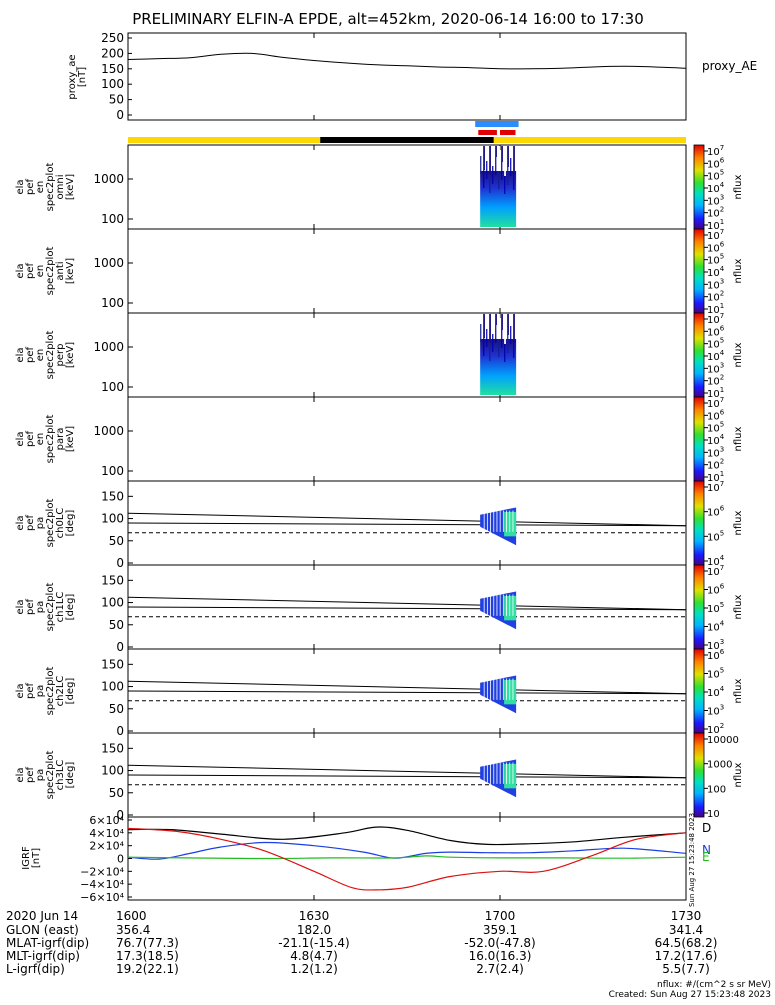 The width and height of the screenshot is (775, 1005). What do you see at coordinates (508, 132) in the screenshot?
I see `science-red-bar` at bounding box center [508, 132].